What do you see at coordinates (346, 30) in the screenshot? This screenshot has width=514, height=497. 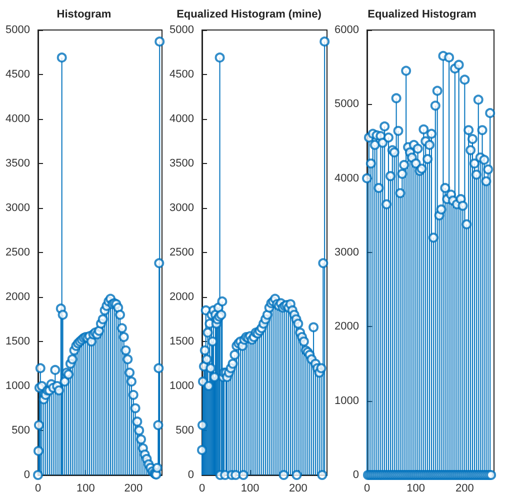 I see `y-tick-label: 6000` at bounding box center [346, 30].